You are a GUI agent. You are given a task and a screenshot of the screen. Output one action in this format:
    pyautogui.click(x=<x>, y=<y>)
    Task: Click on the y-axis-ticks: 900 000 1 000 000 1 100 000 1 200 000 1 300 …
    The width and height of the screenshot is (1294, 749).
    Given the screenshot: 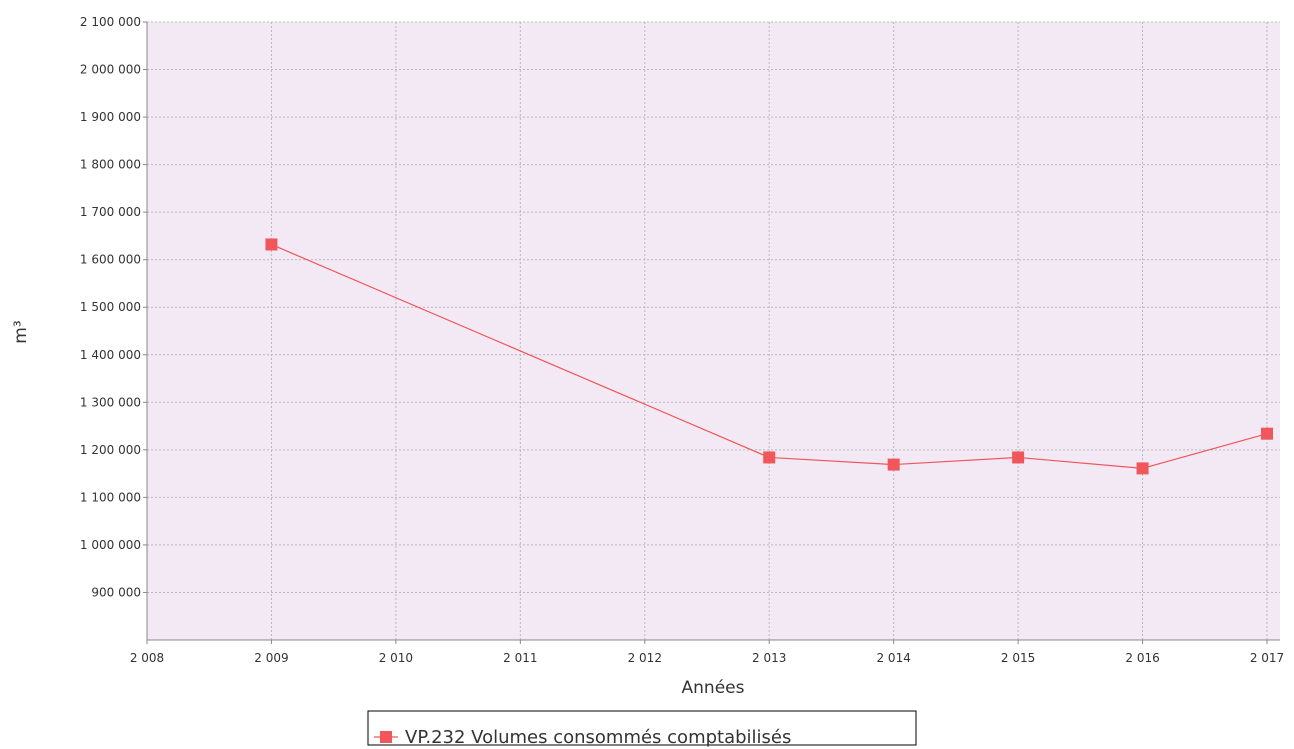 What is the action you would take?
    pyautogui.click(x=113, y=307)
    